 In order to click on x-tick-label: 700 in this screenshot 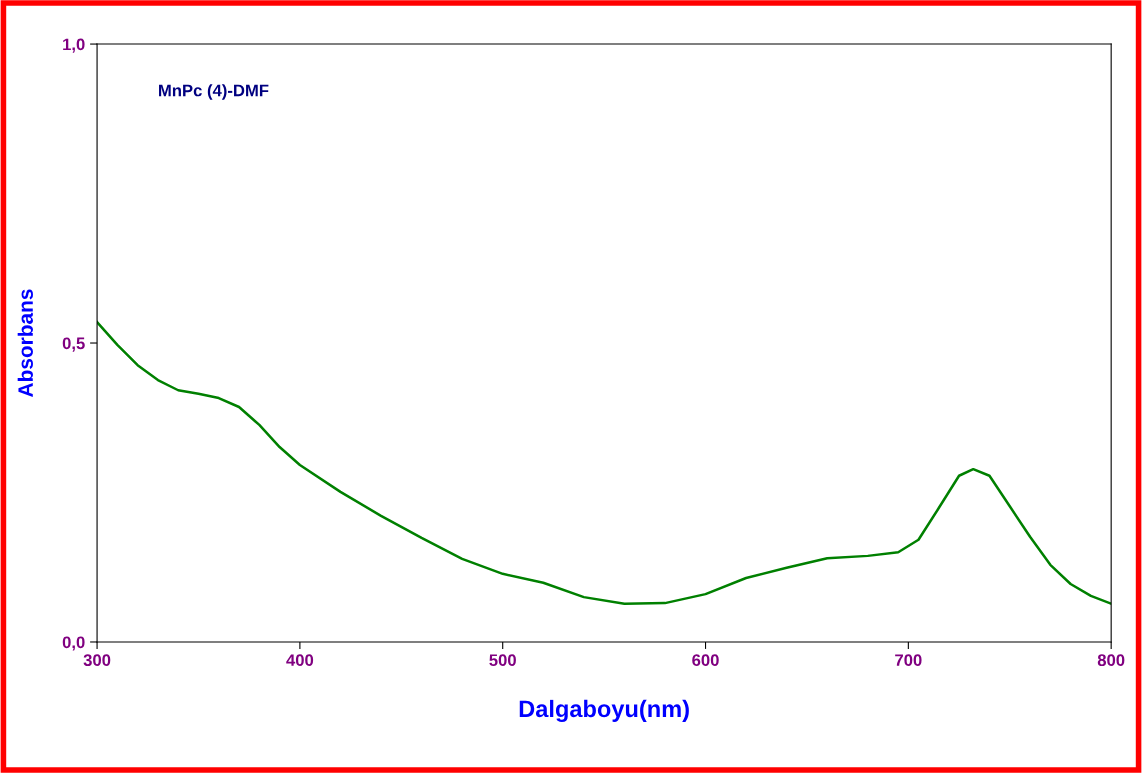, I will do `click(908, 660)`.